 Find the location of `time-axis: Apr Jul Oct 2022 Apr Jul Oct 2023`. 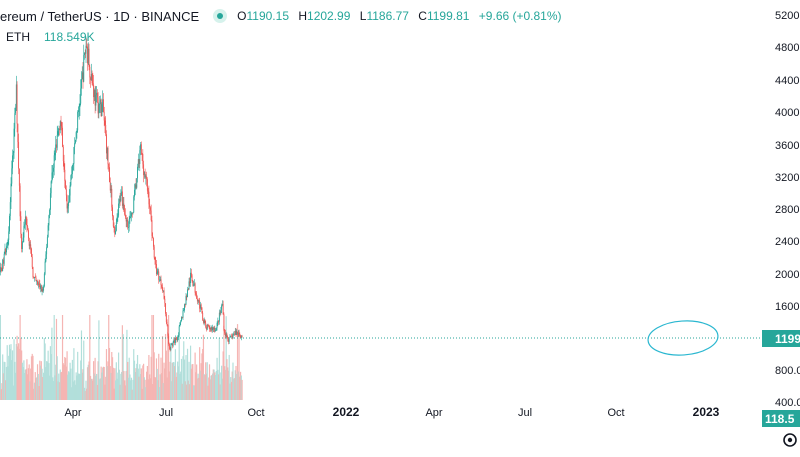

time-axis: Apr Jul Oct 2022 Apr Jul Oct 2023 is located at coordinates (391, 412).